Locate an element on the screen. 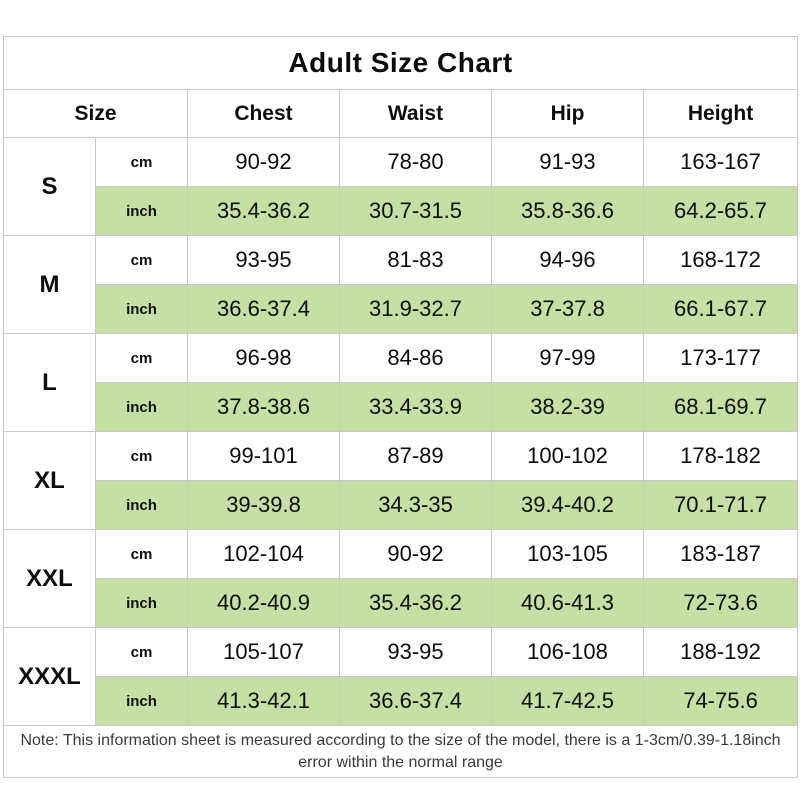 The image size is (800, 800). size-row-inch: inch 40.2-40.9 35.4-36.2 40.6-41.3 72-73.6 is located at coordinates (401, 603).